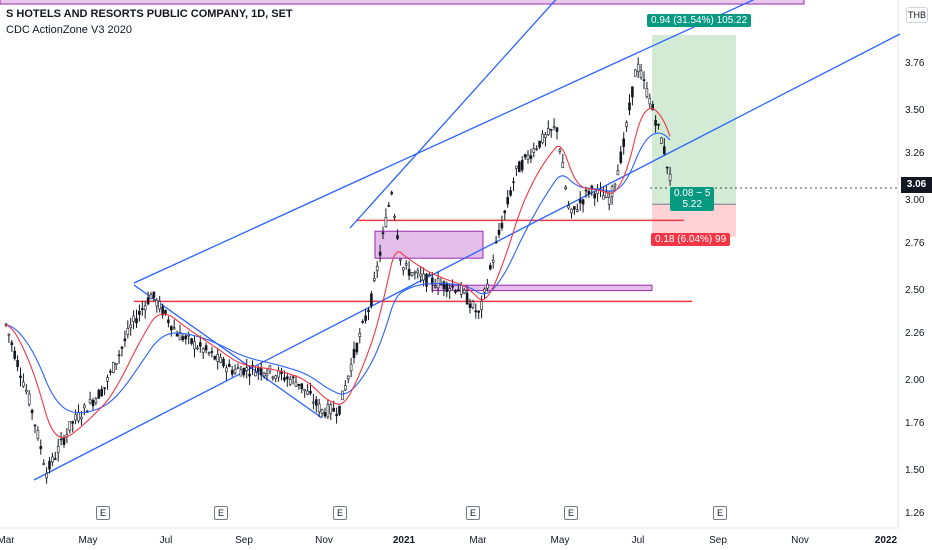 This screenshot has height=550, width=932. Describe the element at coordinates (917, 15) in the screenshot. I see `currency-badge: THB` at that location.